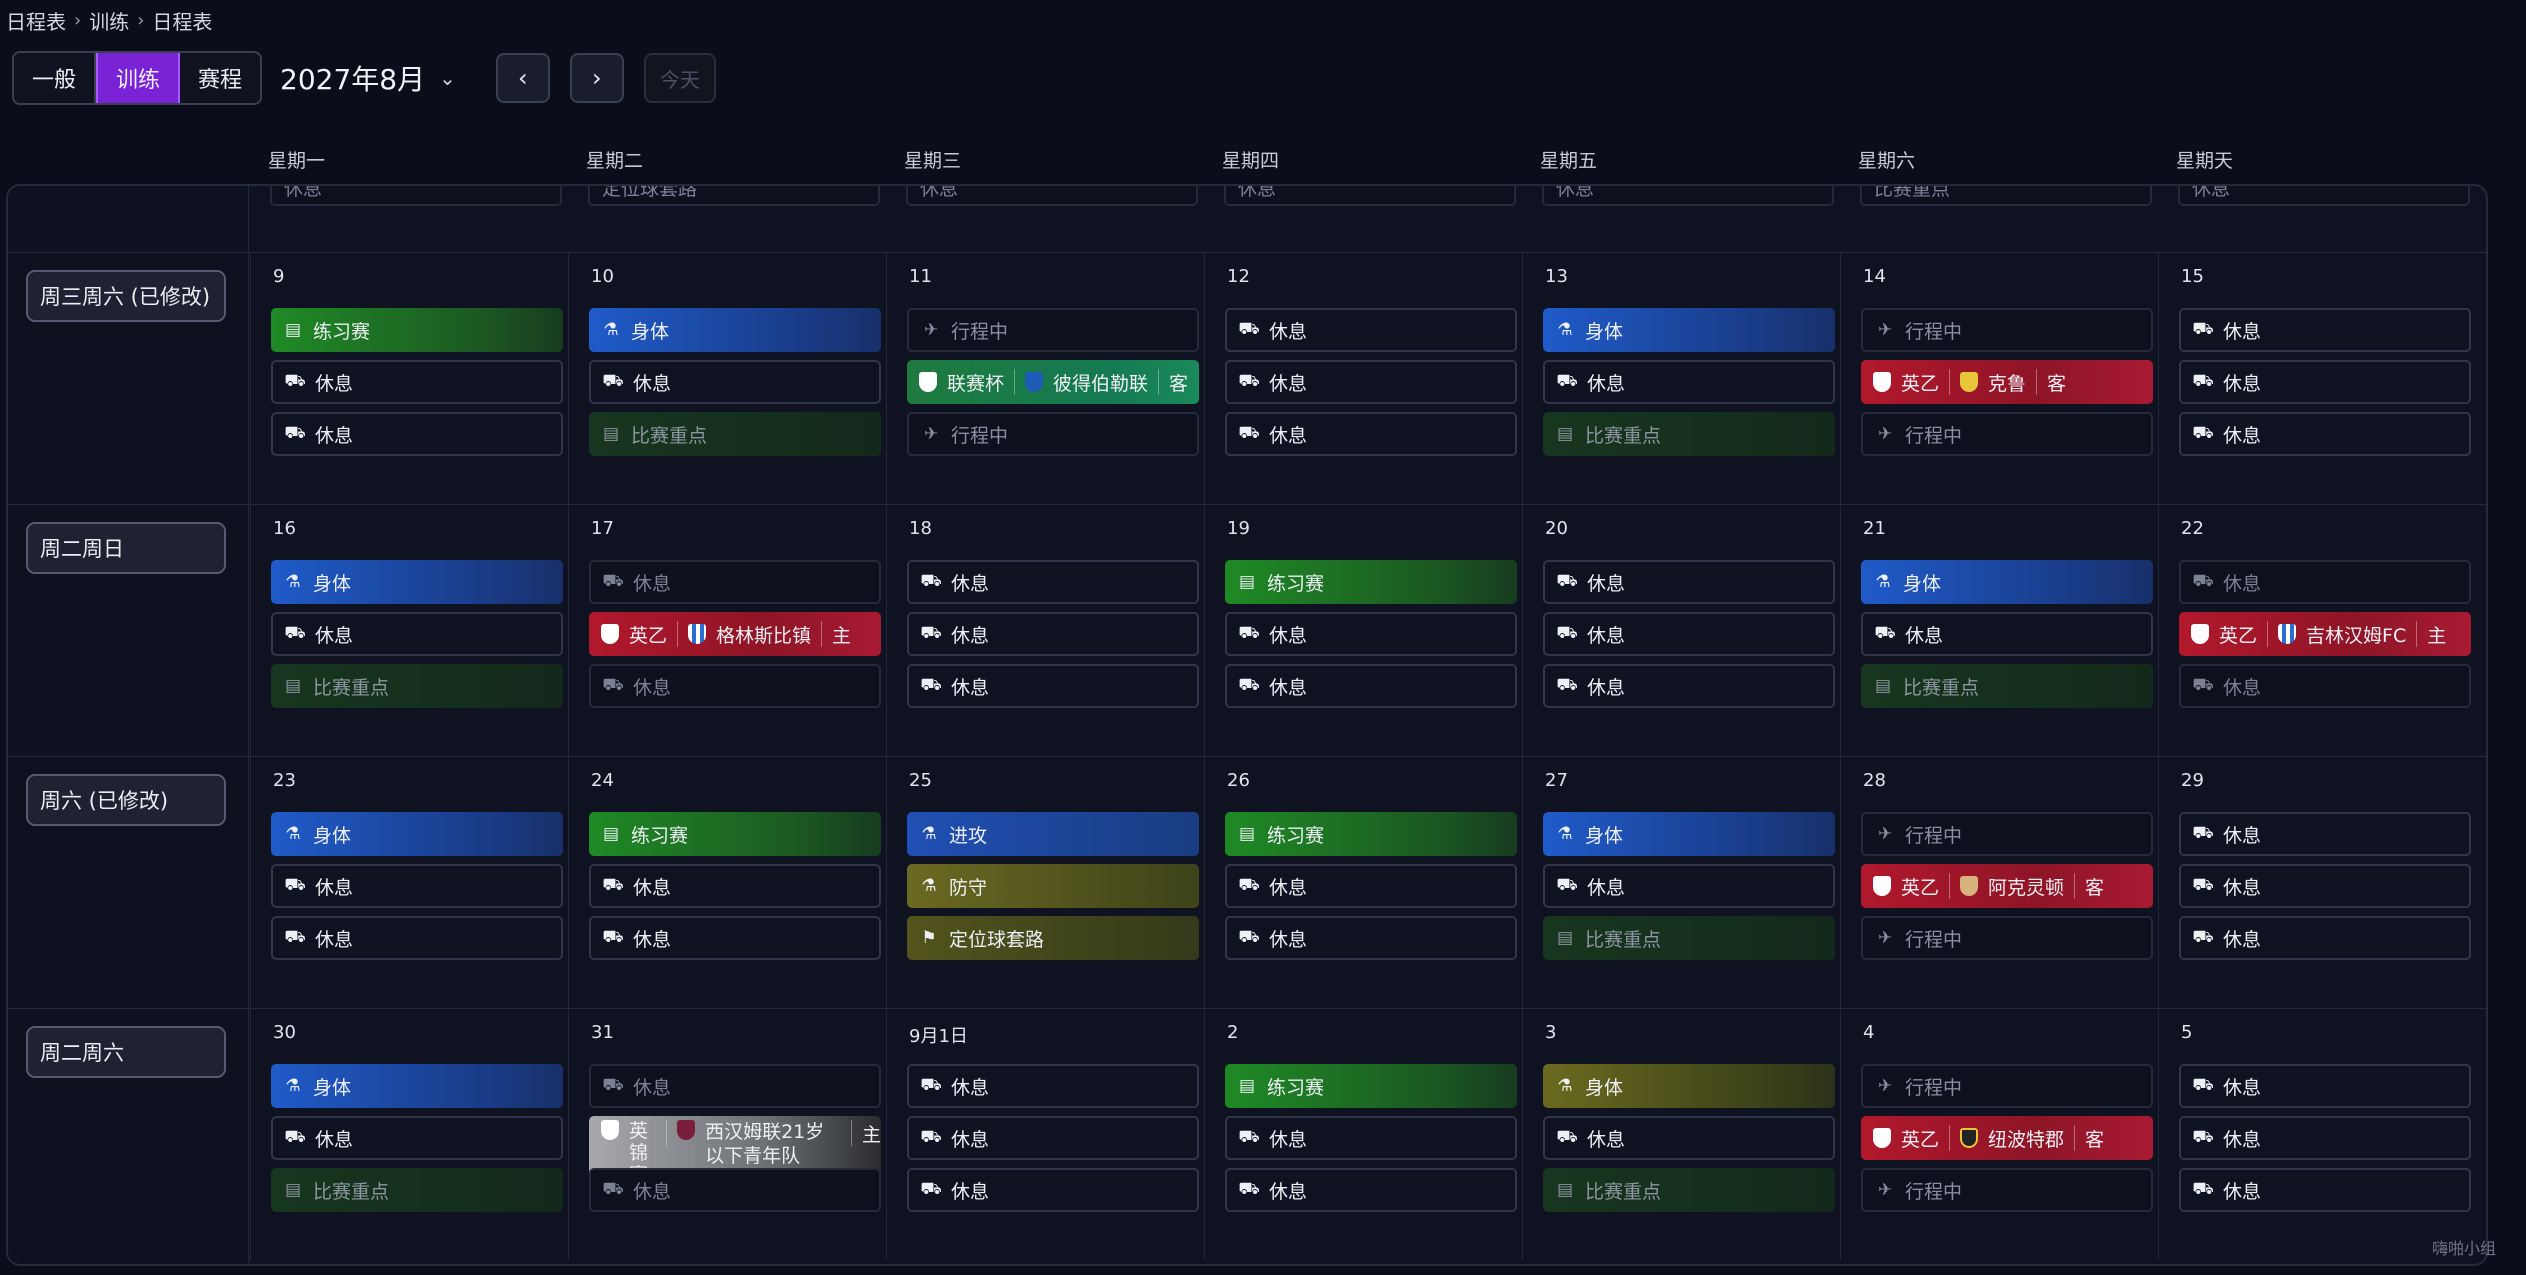 This screenshot has width=2526, height=1275. I want to click on tab-general: 一般, so click(55, 78).